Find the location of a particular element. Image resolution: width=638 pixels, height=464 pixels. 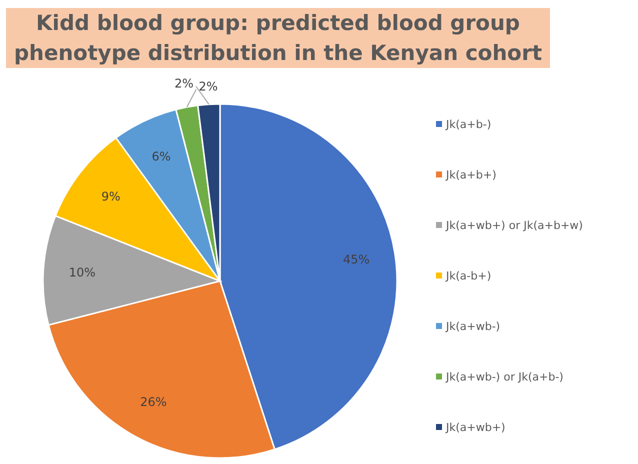

data-label: 9% is located at coordinates (110, 197).